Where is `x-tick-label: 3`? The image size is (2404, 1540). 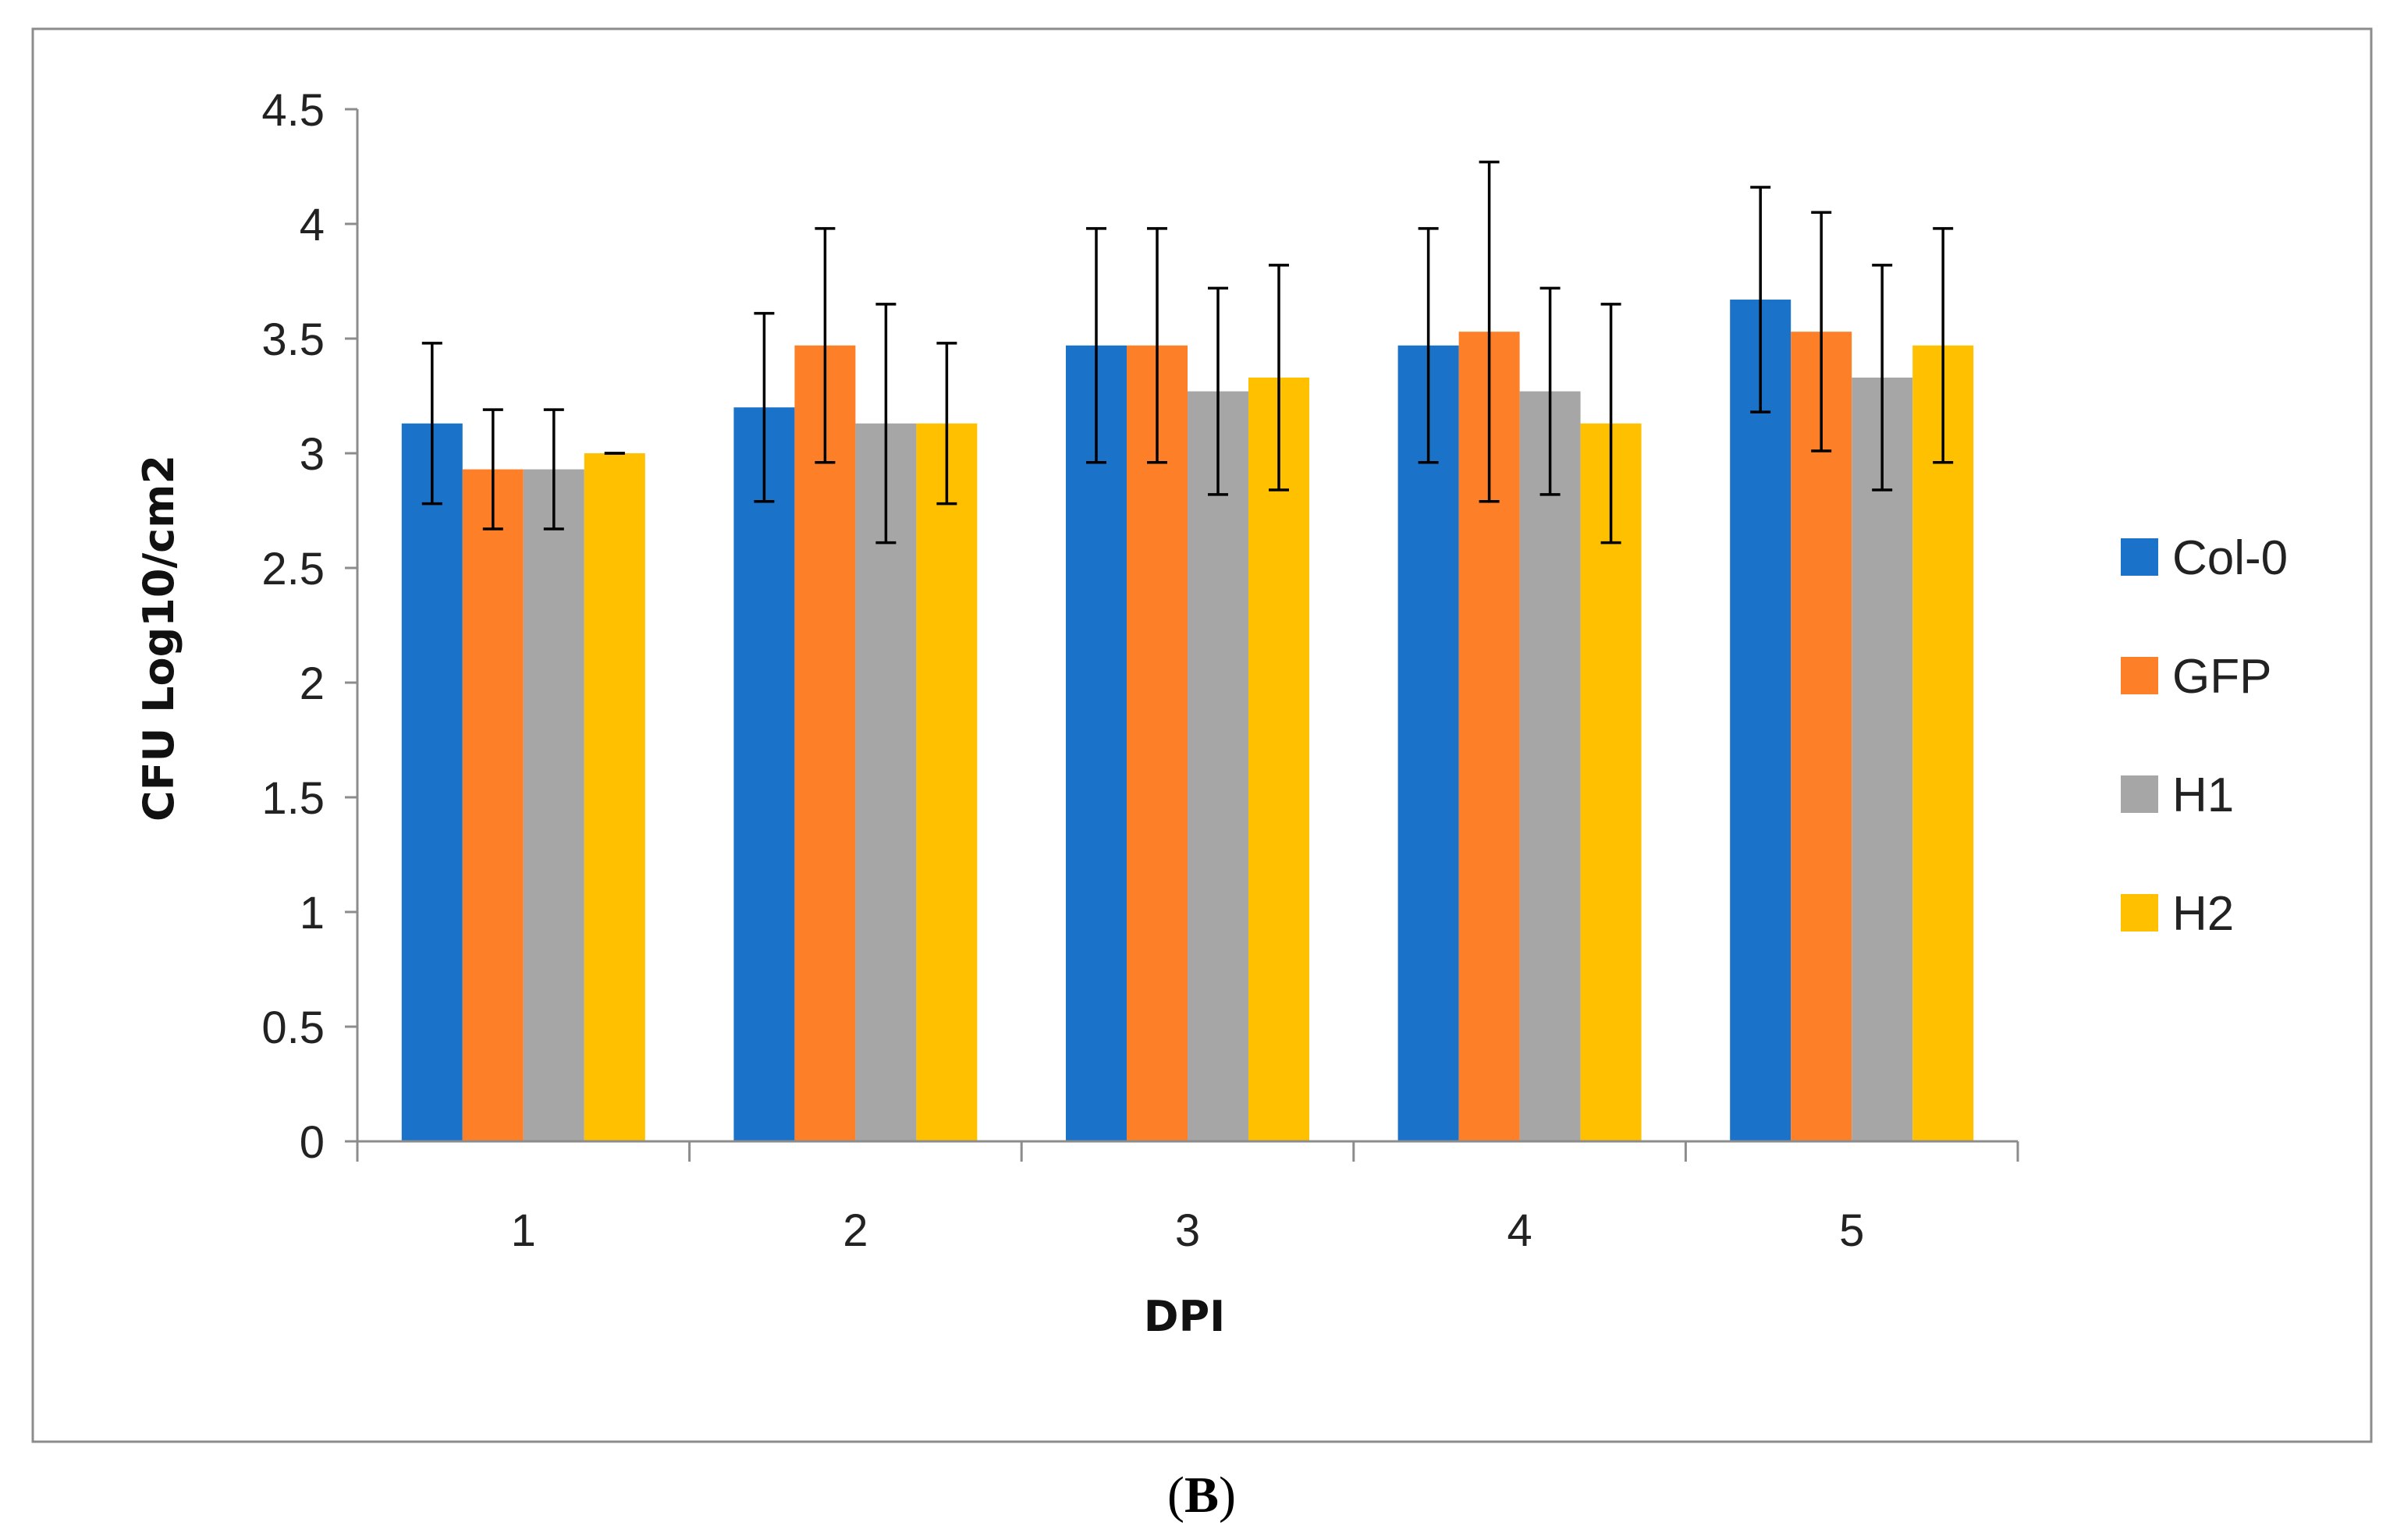 x-tick-label: 3 is located at coordinates (1187, 1230).